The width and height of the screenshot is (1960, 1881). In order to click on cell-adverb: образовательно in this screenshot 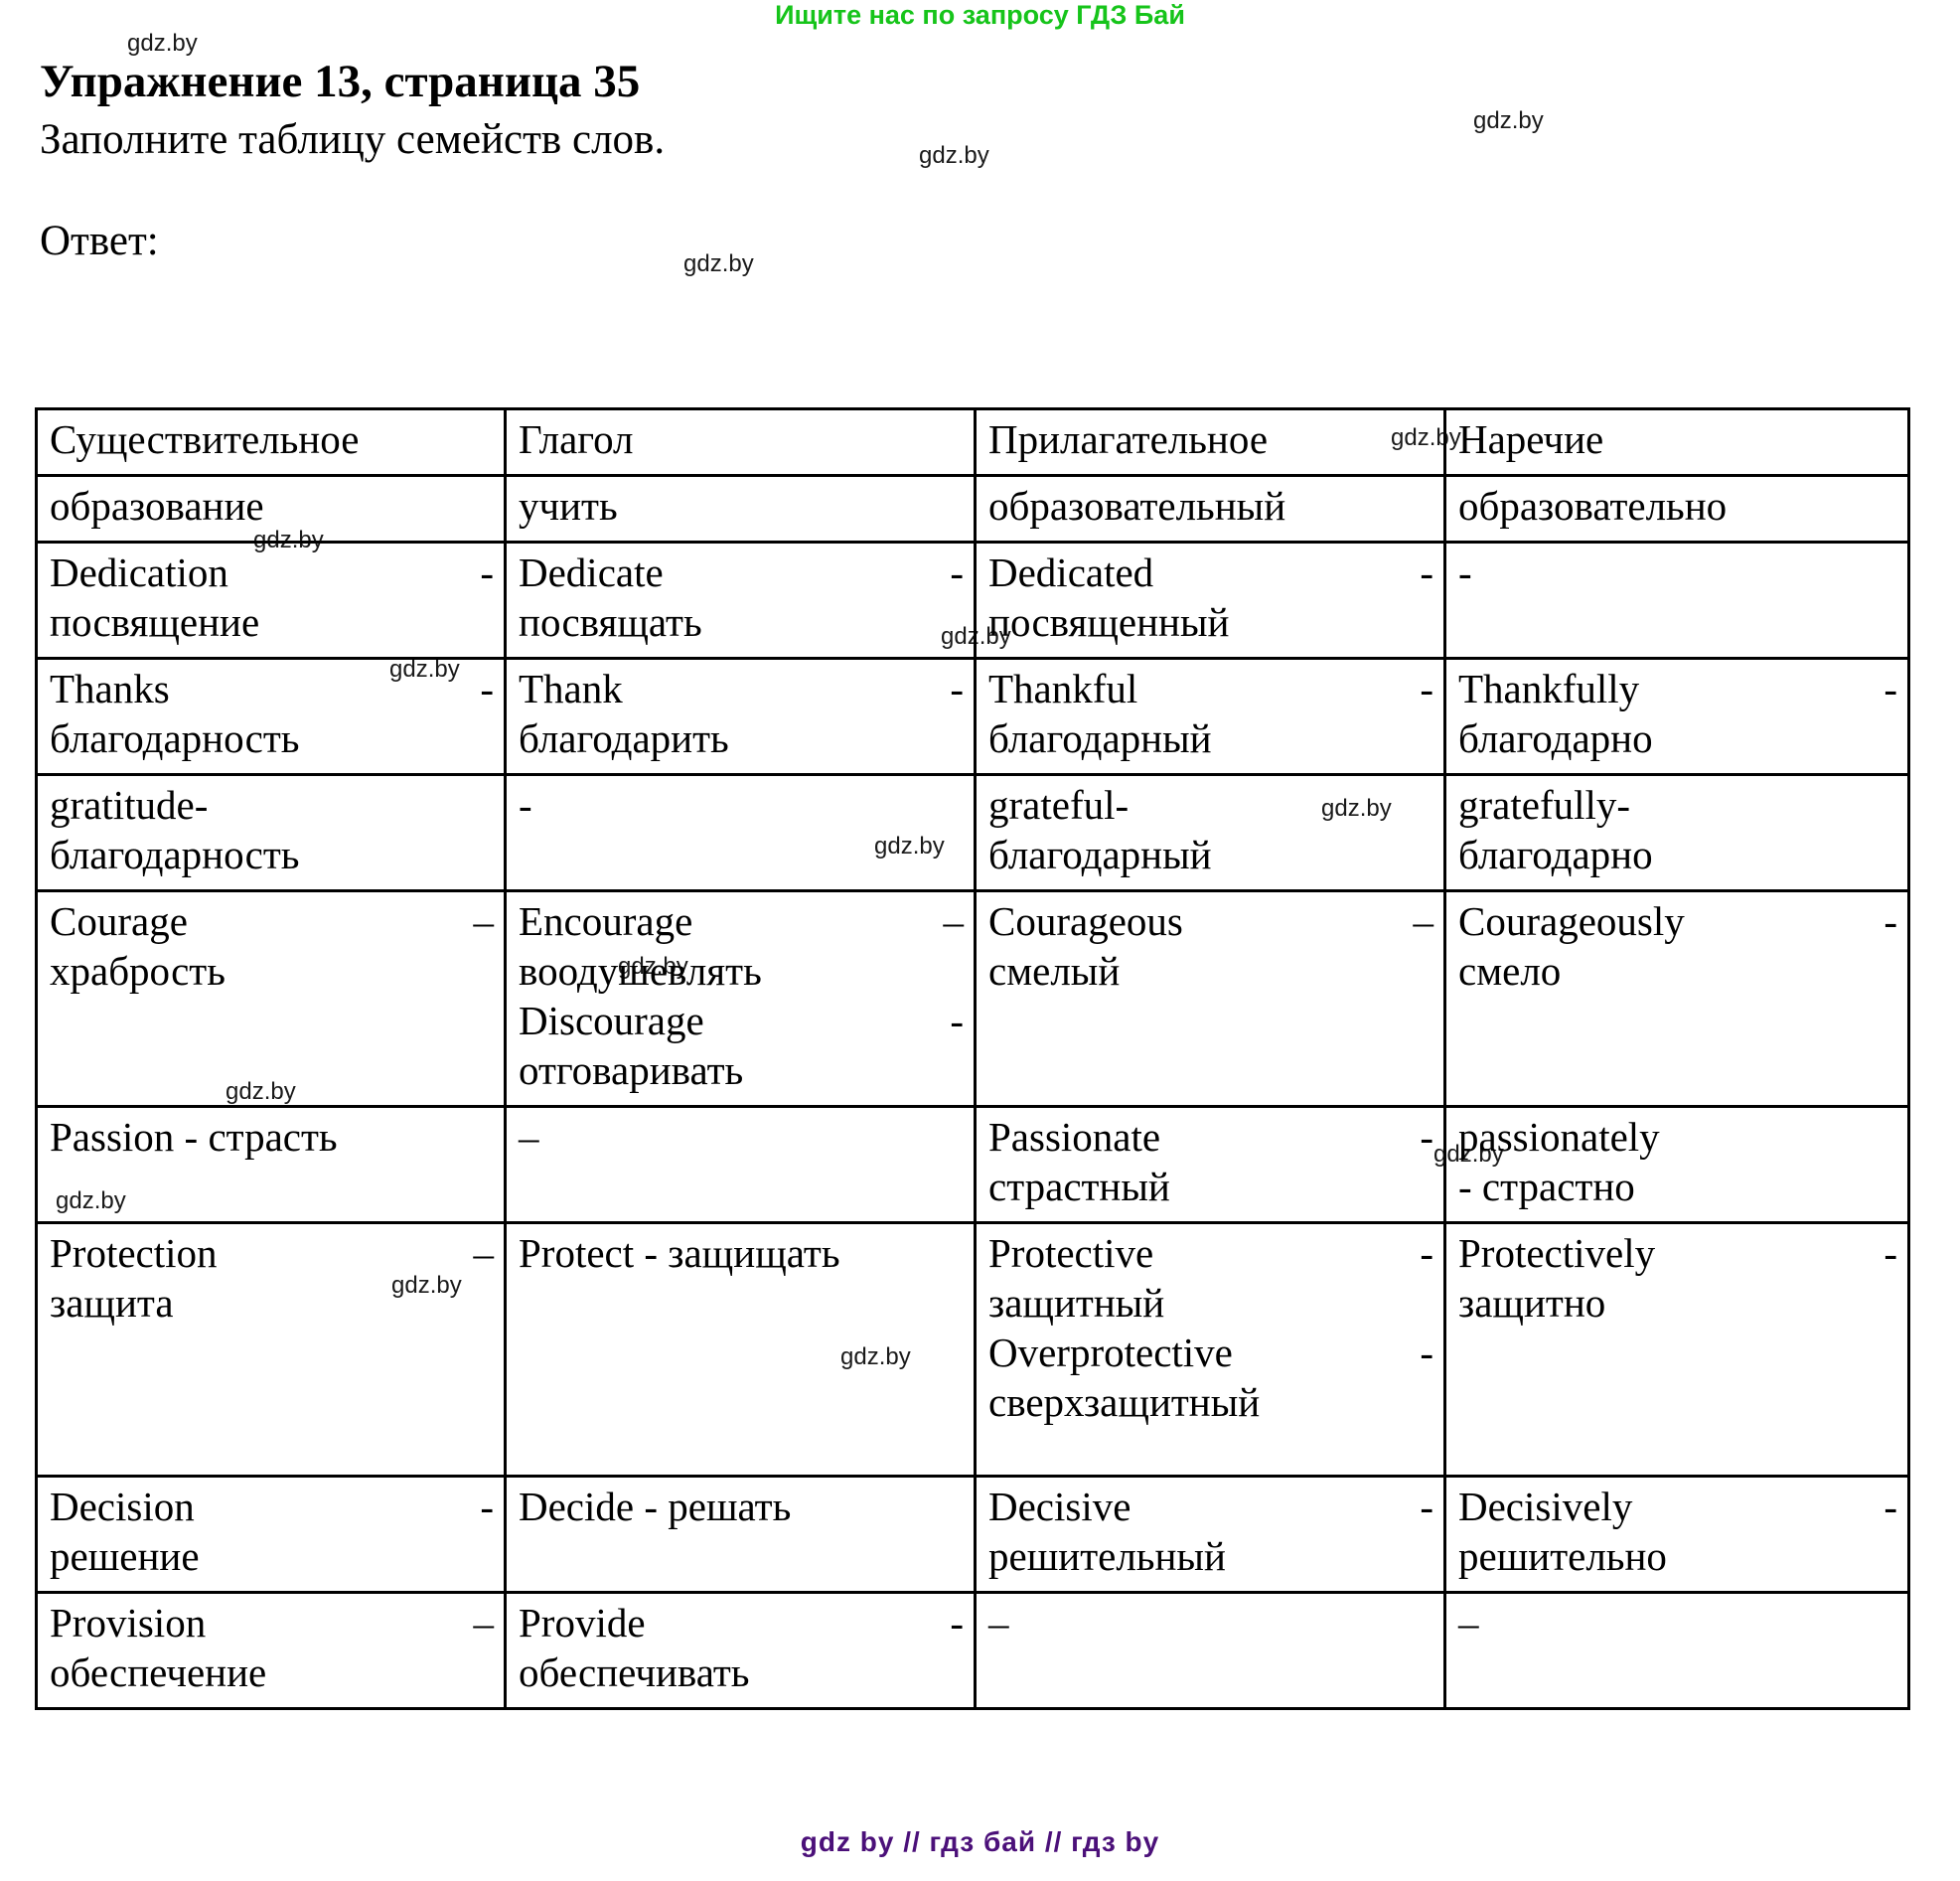, I will do `click(1676, 509)`.